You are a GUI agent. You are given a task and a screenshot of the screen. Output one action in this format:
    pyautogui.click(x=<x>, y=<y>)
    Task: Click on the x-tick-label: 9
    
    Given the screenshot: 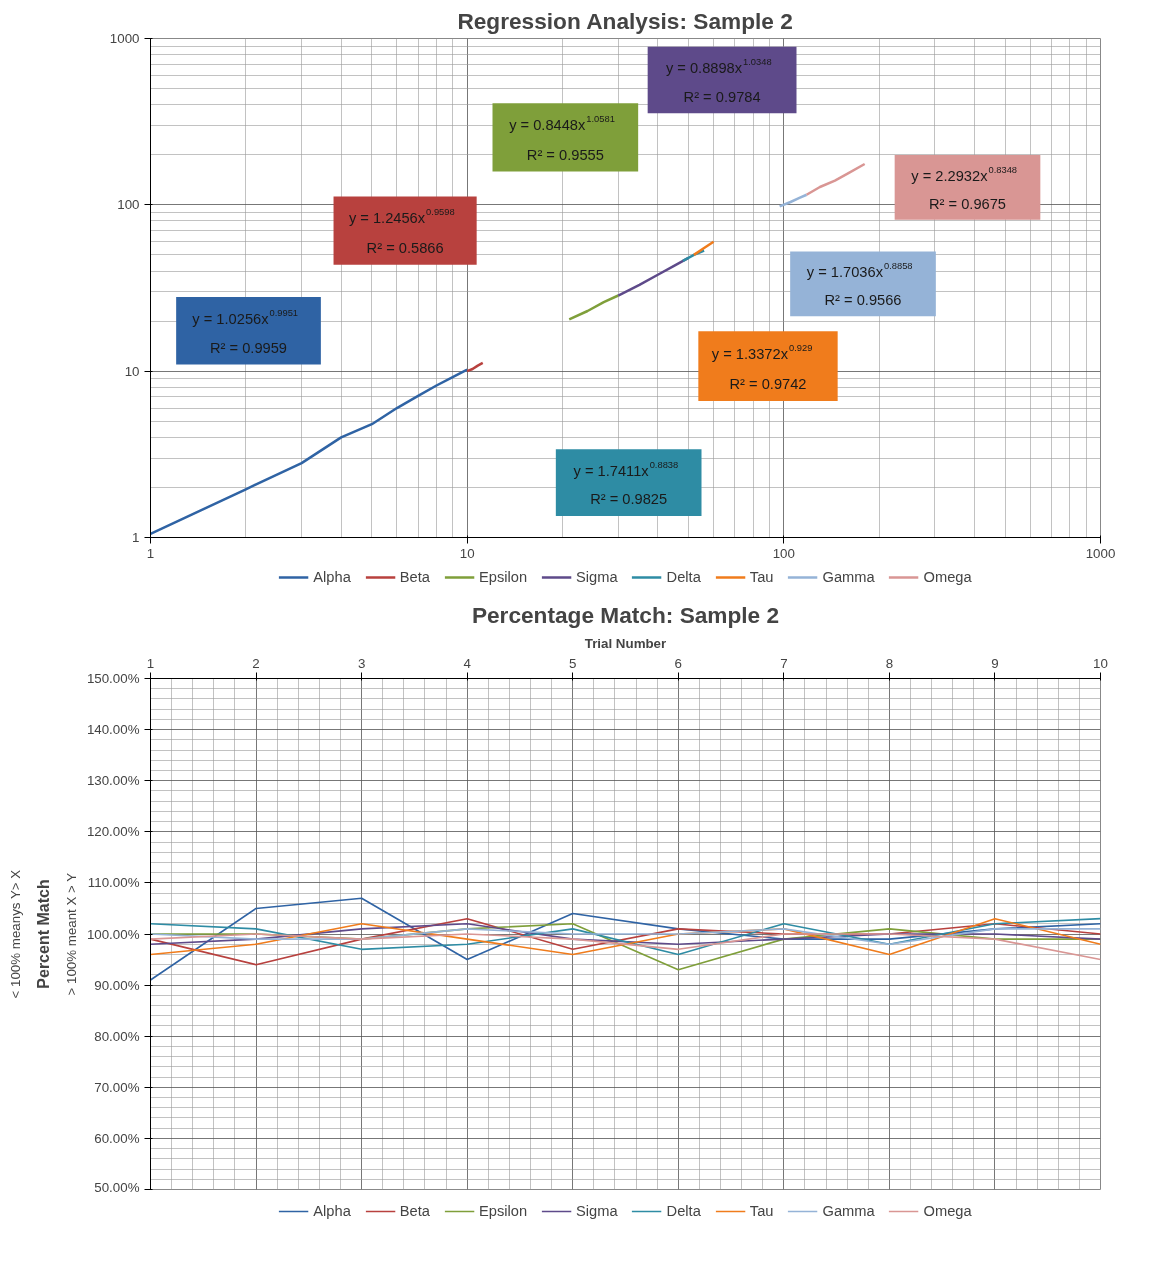 What is the action you would take?
    pyautogui.click(x=995, y=663)
    